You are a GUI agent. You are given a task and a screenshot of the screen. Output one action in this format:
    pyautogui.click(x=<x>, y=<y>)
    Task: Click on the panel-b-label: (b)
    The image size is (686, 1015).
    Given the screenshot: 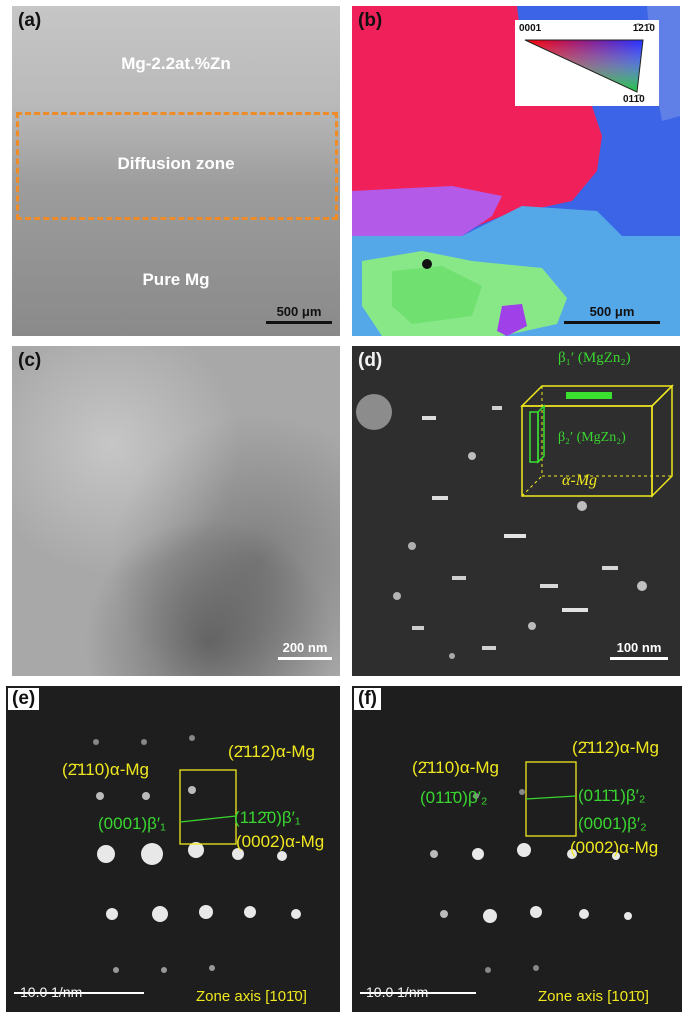 What is the action you would take?
    pyautogui.click(x=370, y=20)
    